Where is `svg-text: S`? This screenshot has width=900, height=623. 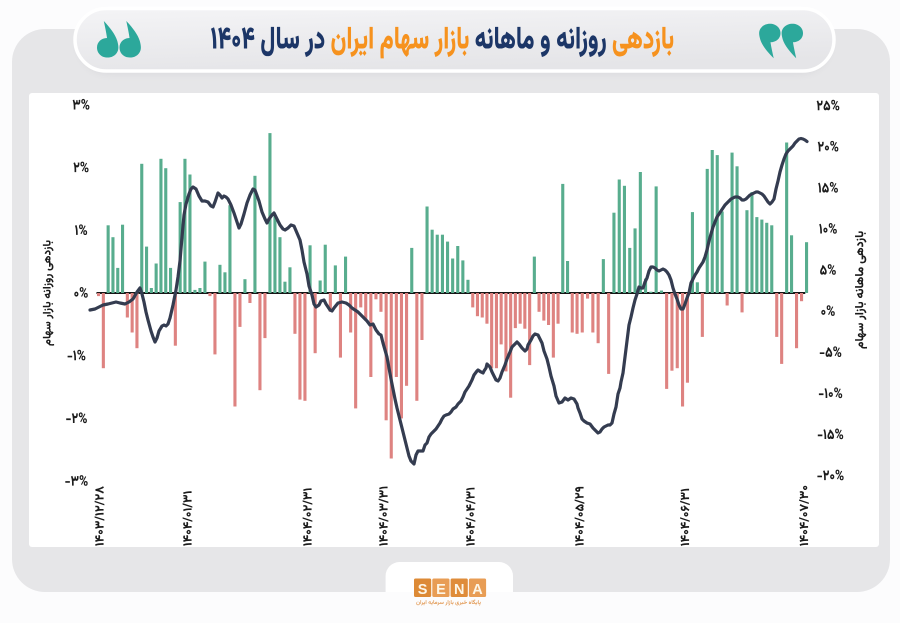 svg-text: S is located at coordinates (423, 590).